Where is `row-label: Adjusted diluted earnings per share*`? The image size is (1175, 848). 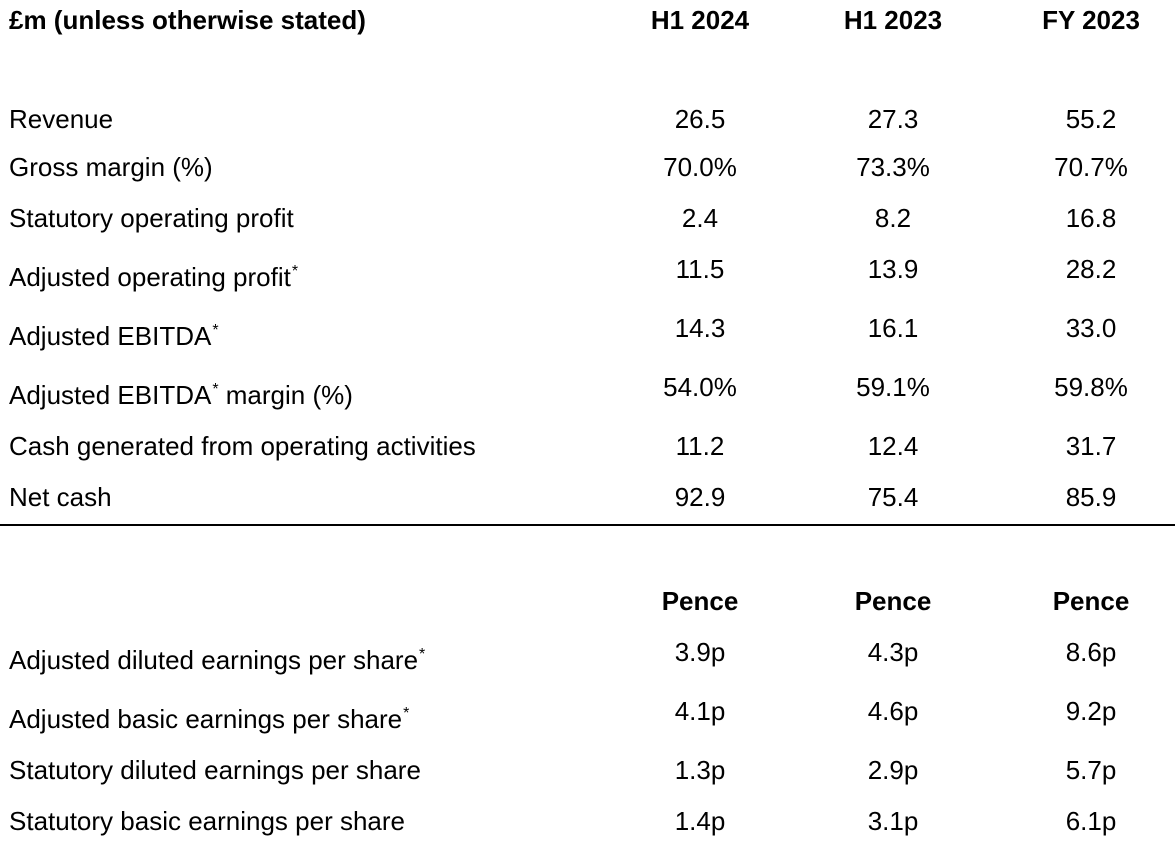 row-label: Adjusted diluted earnings per share* is located at coordinates (217, 660).